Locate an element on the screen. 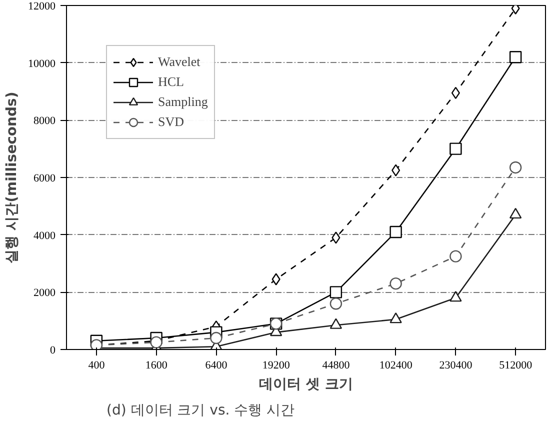 The width and height of the screenshot is (550, 423). text: (d) 데이터 크기 vs. 수행 시간 is located at coordinates (200, 410).